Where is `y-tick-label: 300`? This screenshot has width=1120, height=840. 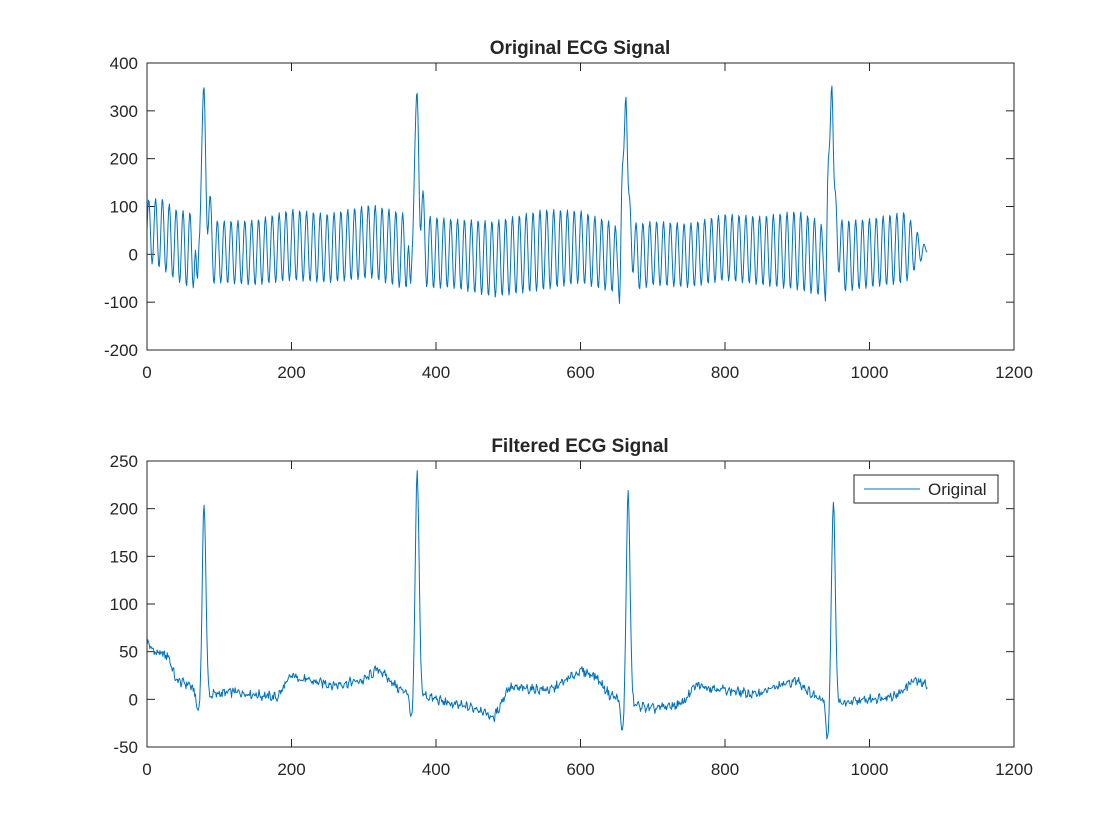 y-tick-label: 300 is located at coordinates (124, 111).